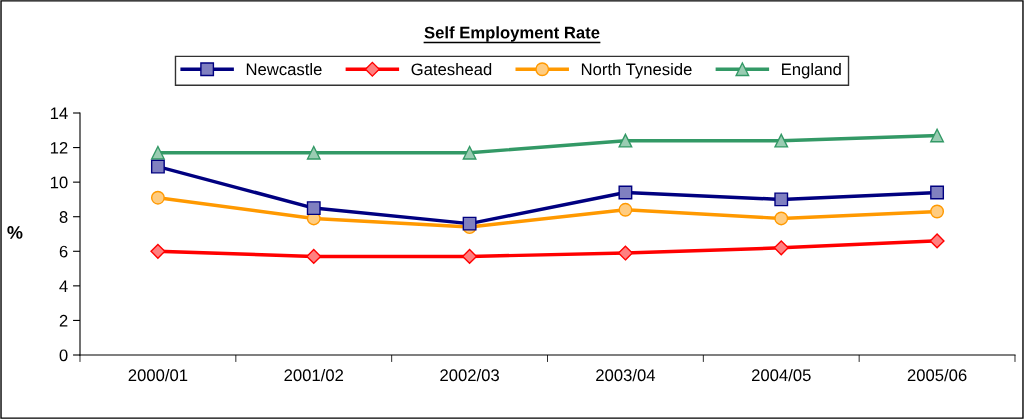 The width and height of the screenshot is (1024, 419). I want to click on x-tick-label: 2001/02, so click(314, 375).